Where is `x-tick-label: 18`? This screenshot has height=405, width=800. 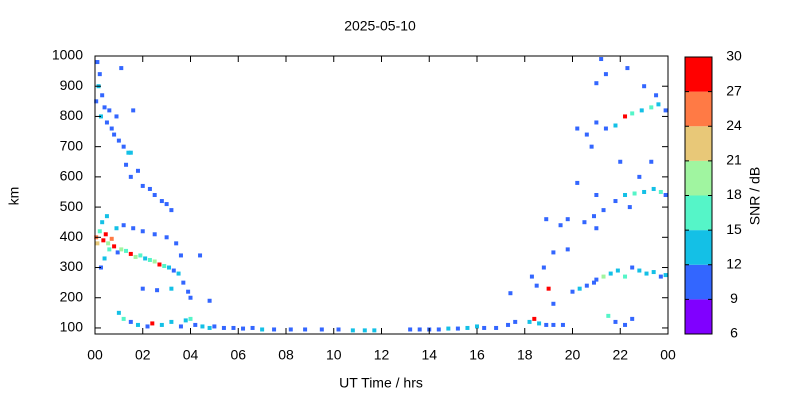 x-tick-label: 18 is located at coordinates (525, 355).